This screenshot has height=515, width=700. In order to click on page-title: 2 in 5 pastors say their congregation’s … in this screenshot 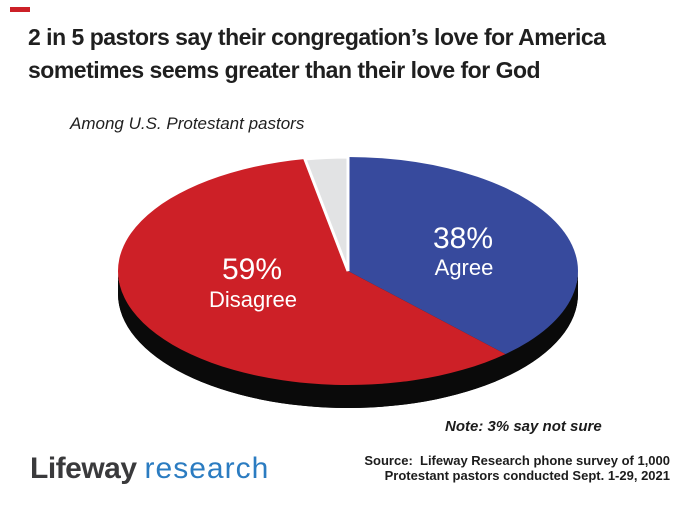, I will do `click(317, 54)`.